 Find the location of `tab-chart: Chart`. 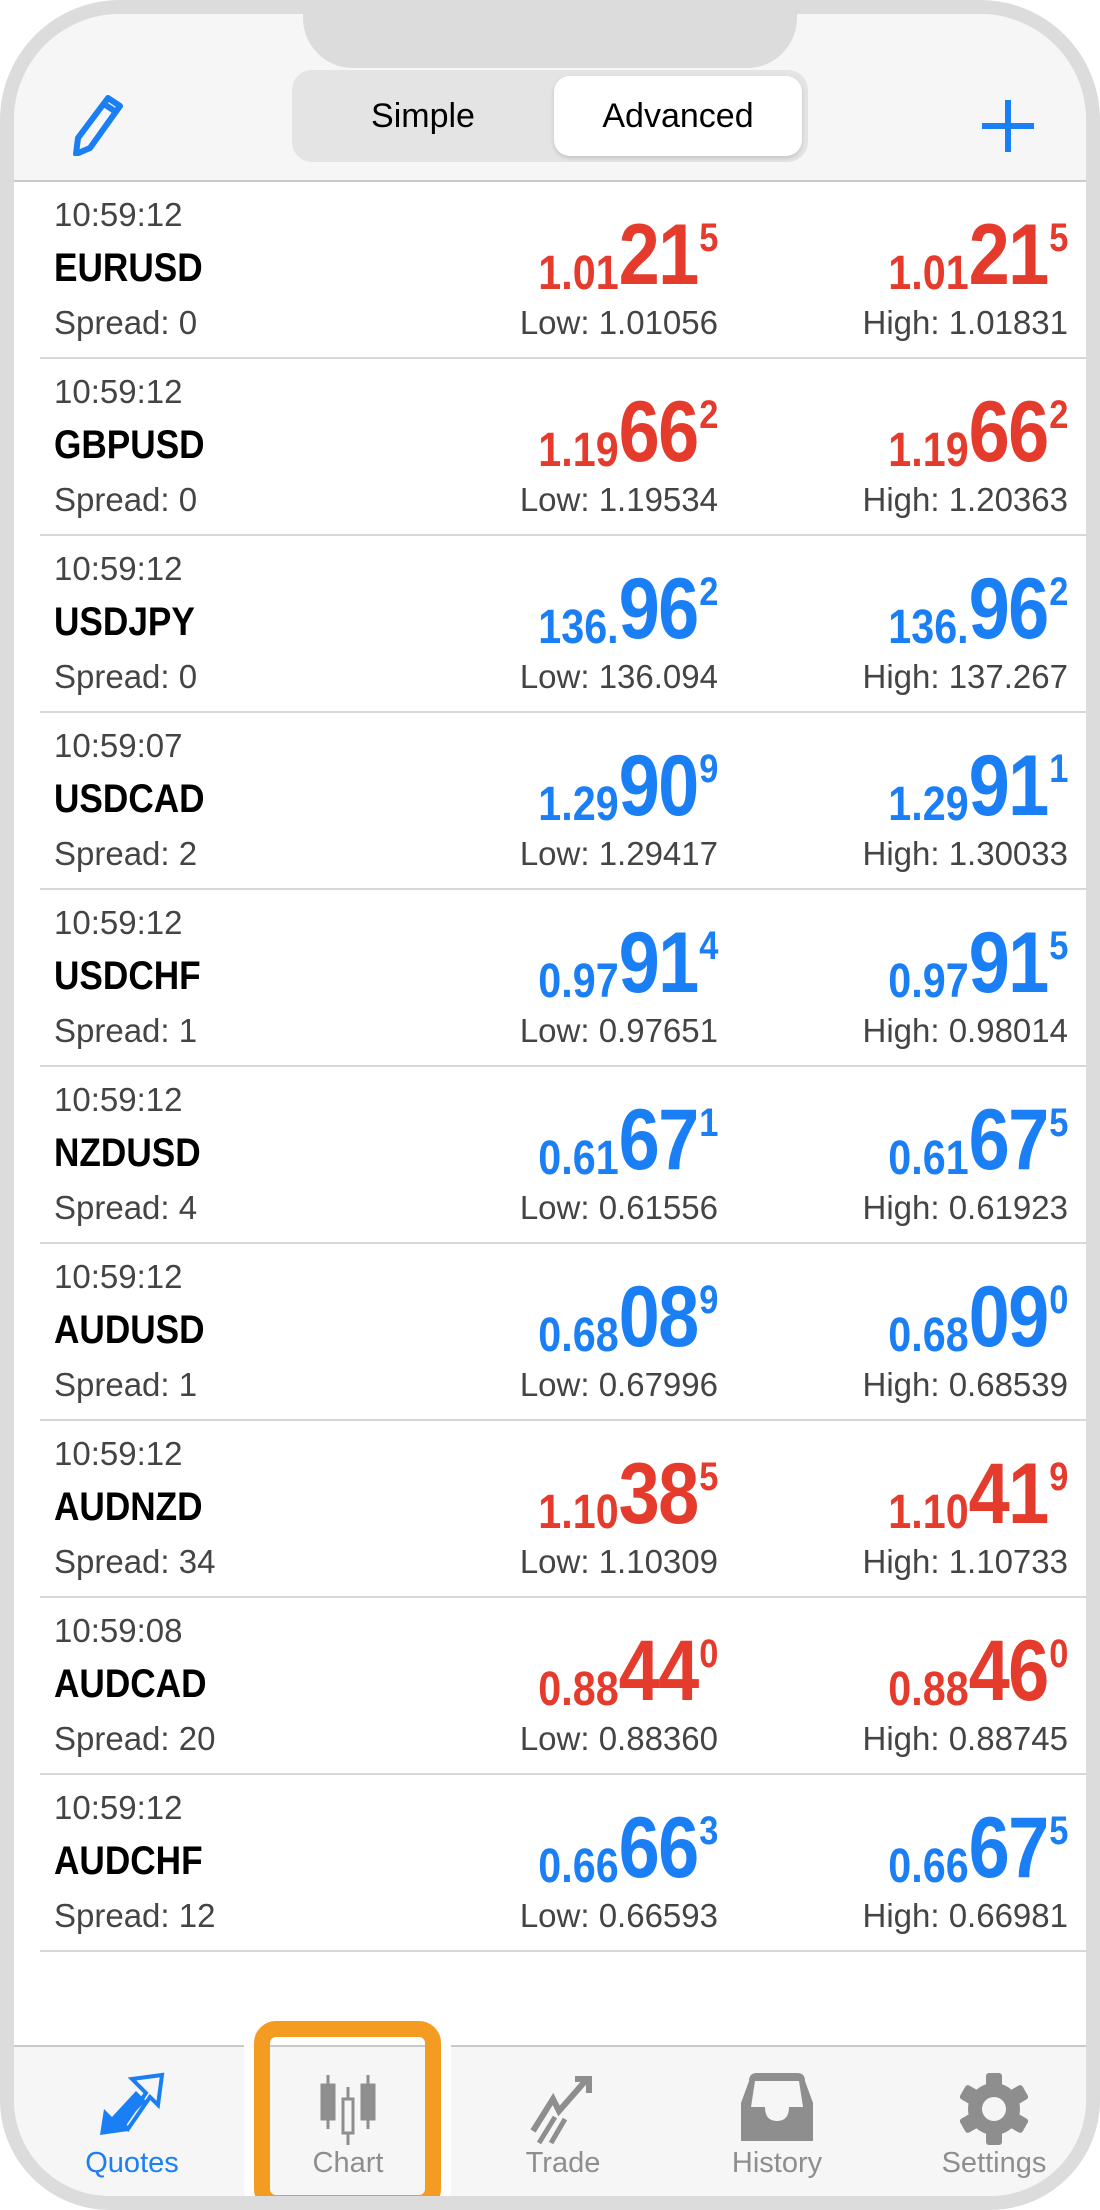

tab-chart: Chart is located at coordinates (348, 2121).